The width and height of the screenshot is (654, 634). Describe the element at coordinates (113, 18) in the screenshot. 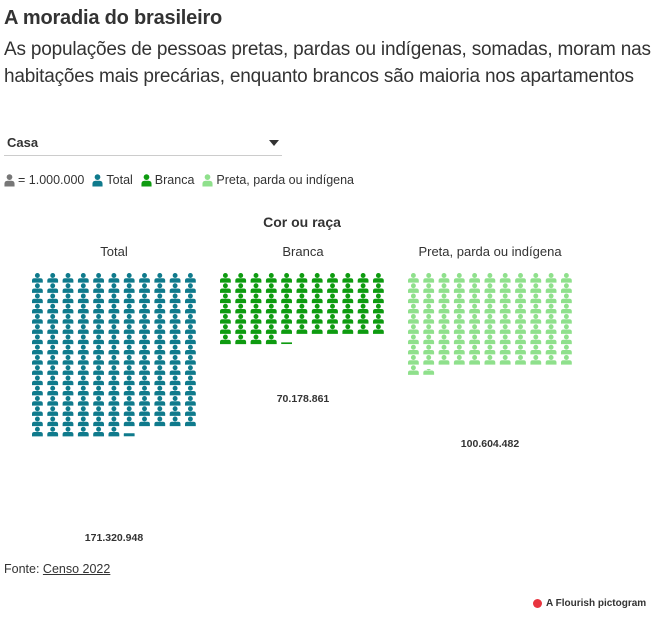

I see `chart-title-heading: A moradia do brasileiro` at that location.